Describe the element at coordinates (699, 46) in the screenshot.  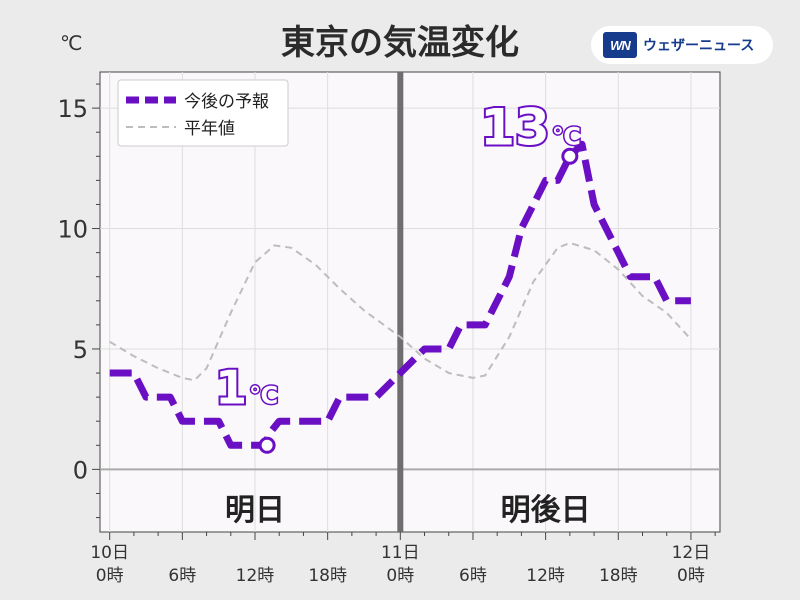
I see `brand-name: ウェザーニュース` at that location.